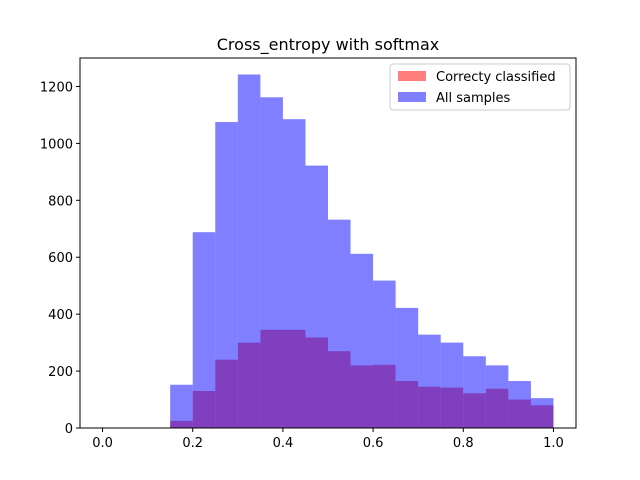  Describe the element at coordinates (102, 443) in the screenshot. I see `x-tick-label: 0.0` at that location.